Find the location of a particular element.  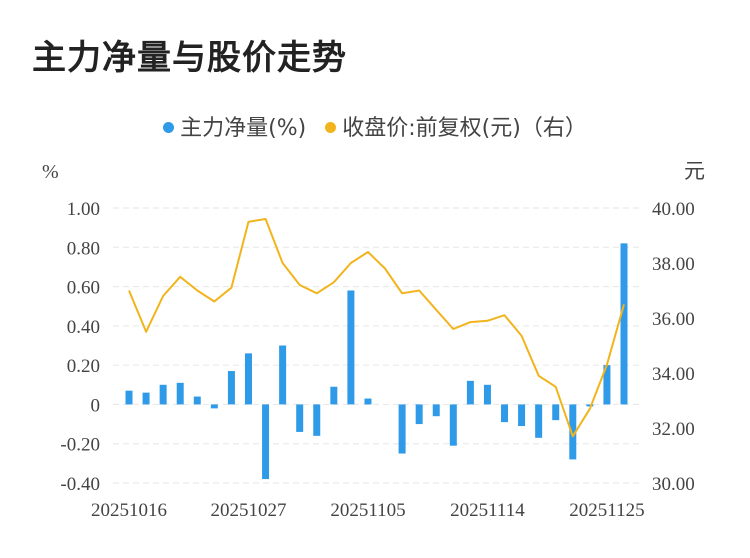

right-axis-unit: 元 is located at coordinates (694, 171).